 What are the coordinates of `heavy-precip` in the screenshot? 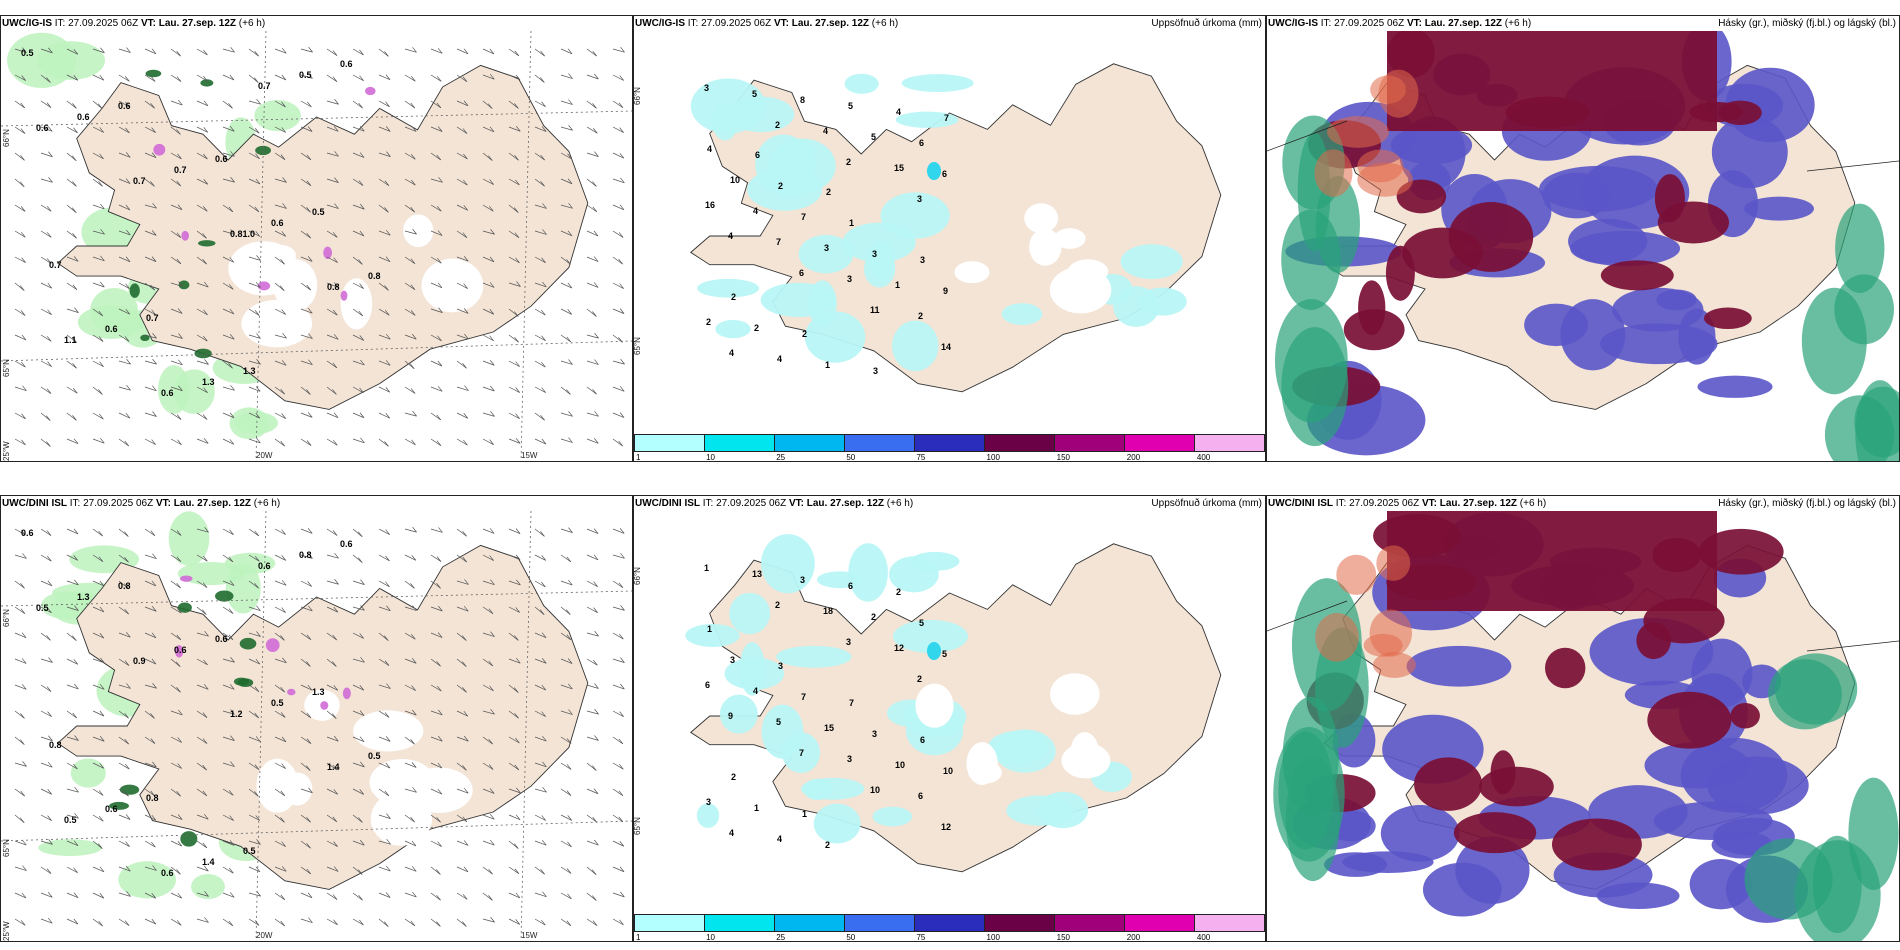 It's located at (224, 596).